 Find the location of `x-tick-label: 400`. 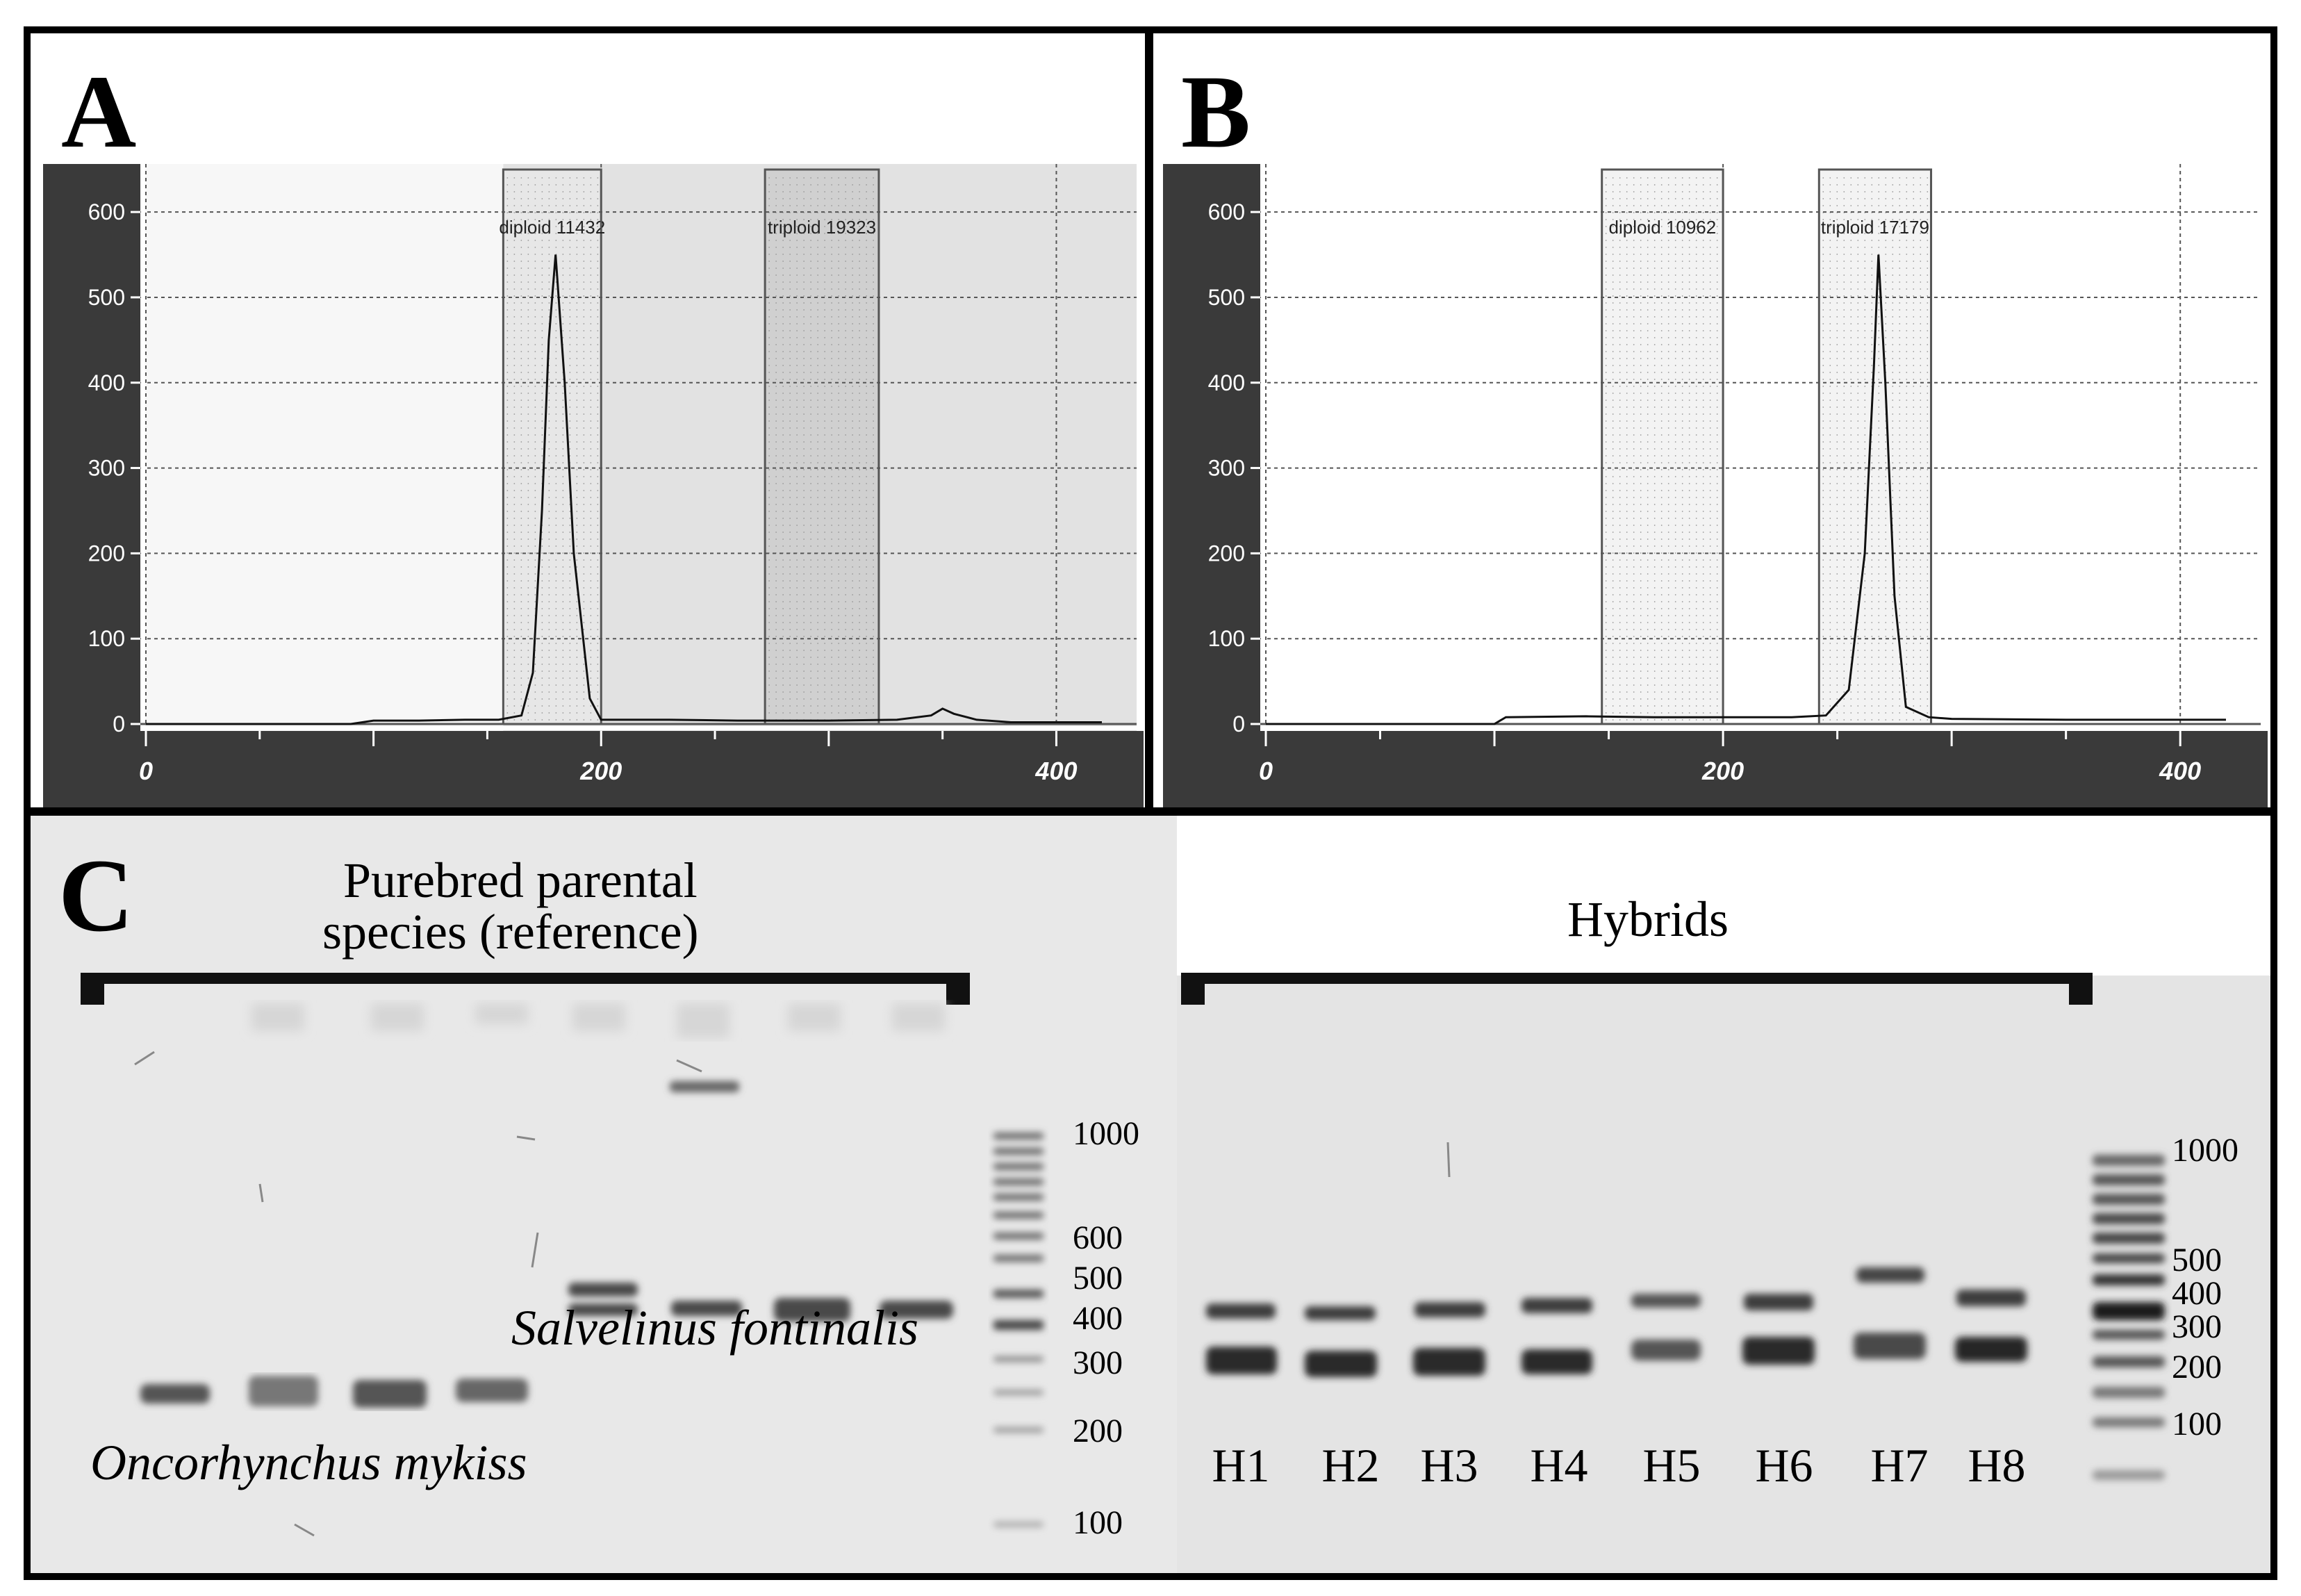

x-tick-label: 400 is located at coordinates (1056, 771).